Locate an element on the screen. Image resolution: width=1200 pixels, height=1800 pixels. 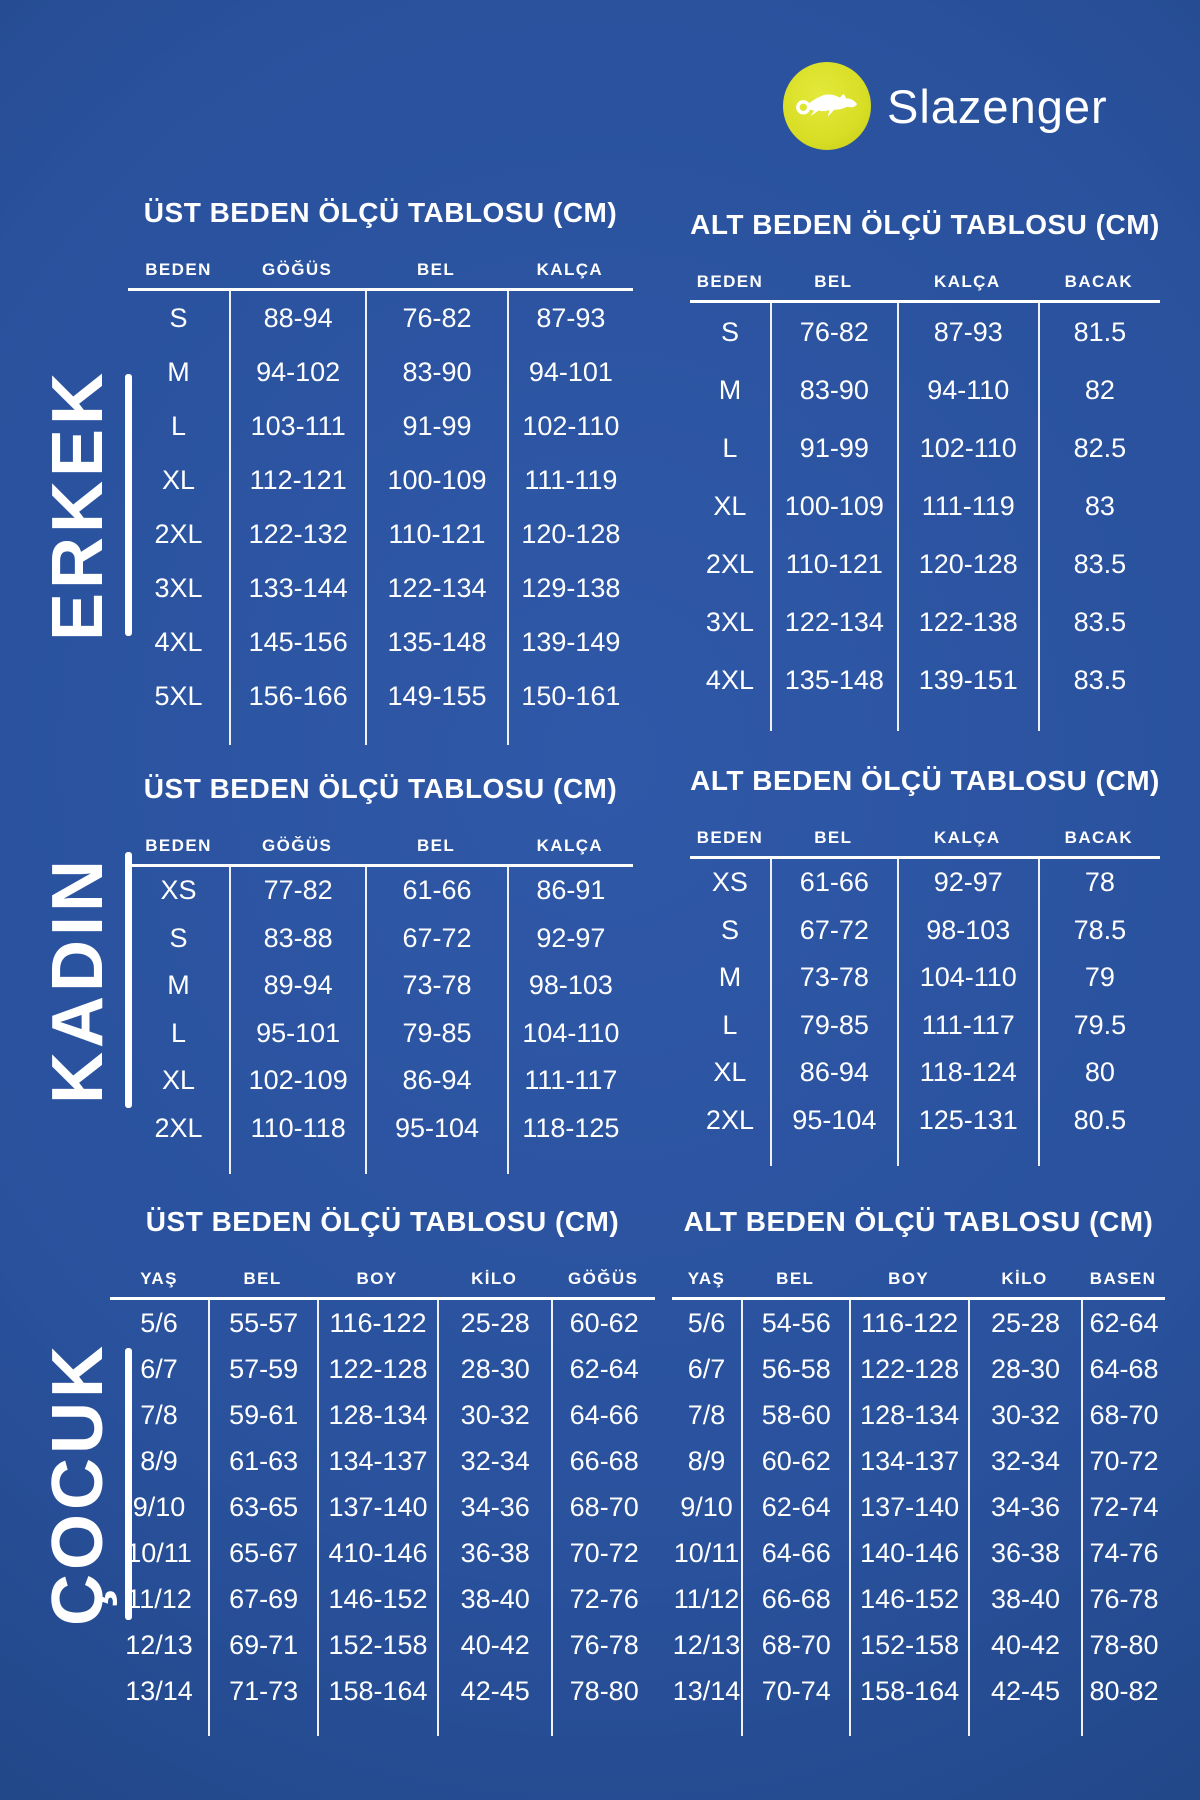
section-label-text: KADIN is located at coordinates (78, 980).